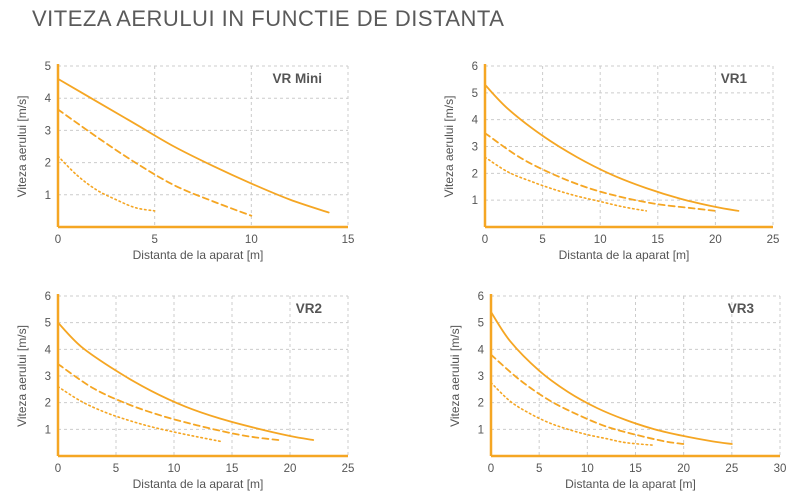 The width and height of the screenshot is (800, 503). I want to click on chart-title: VR1, so click(734, 78).